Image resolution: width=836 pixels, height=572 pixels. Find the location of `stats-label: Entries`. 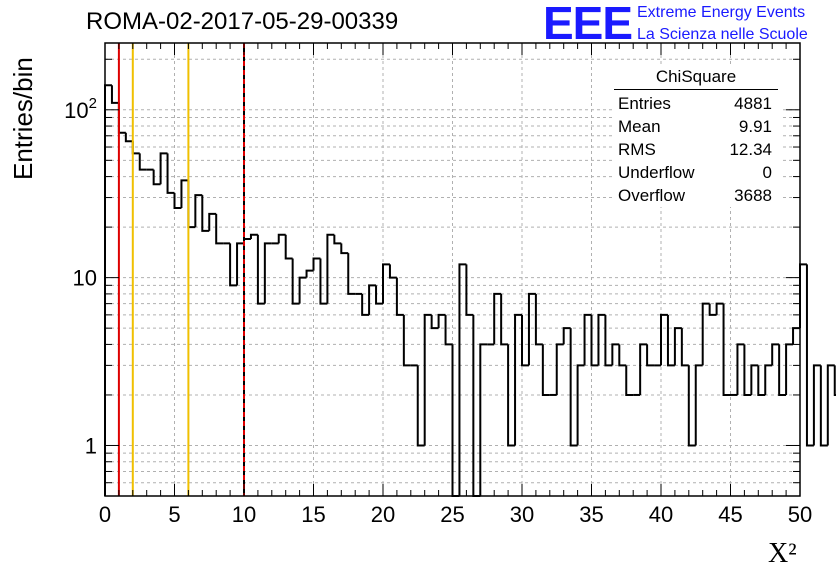

stats-label: Entries is located at coordinates (644, 103).